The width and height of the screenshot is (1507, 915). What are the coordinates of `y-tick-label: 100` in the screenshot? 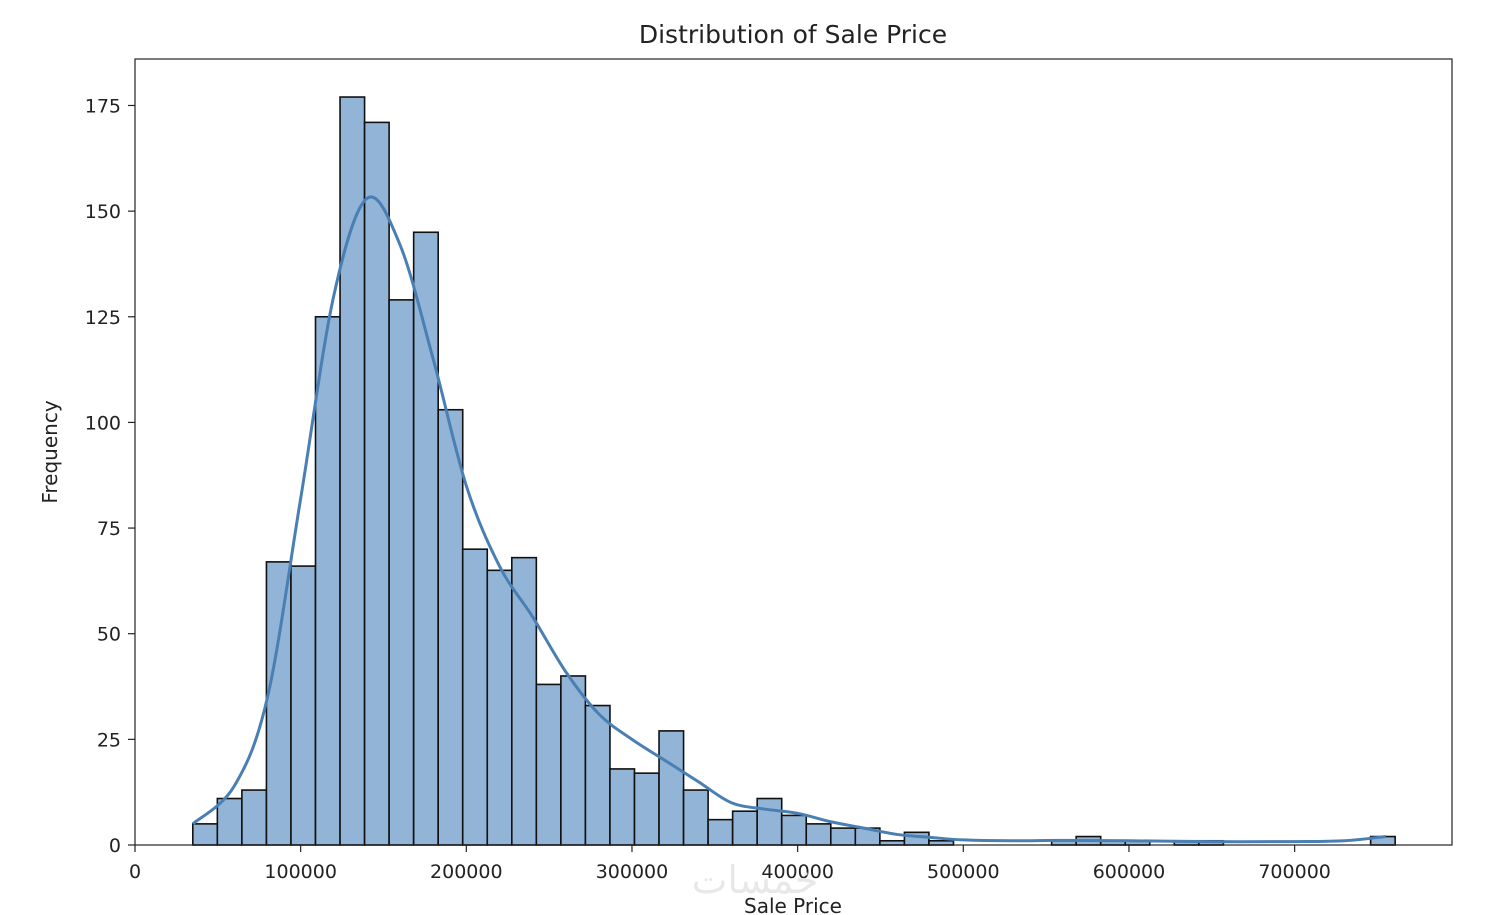 It's located at (103, 423).